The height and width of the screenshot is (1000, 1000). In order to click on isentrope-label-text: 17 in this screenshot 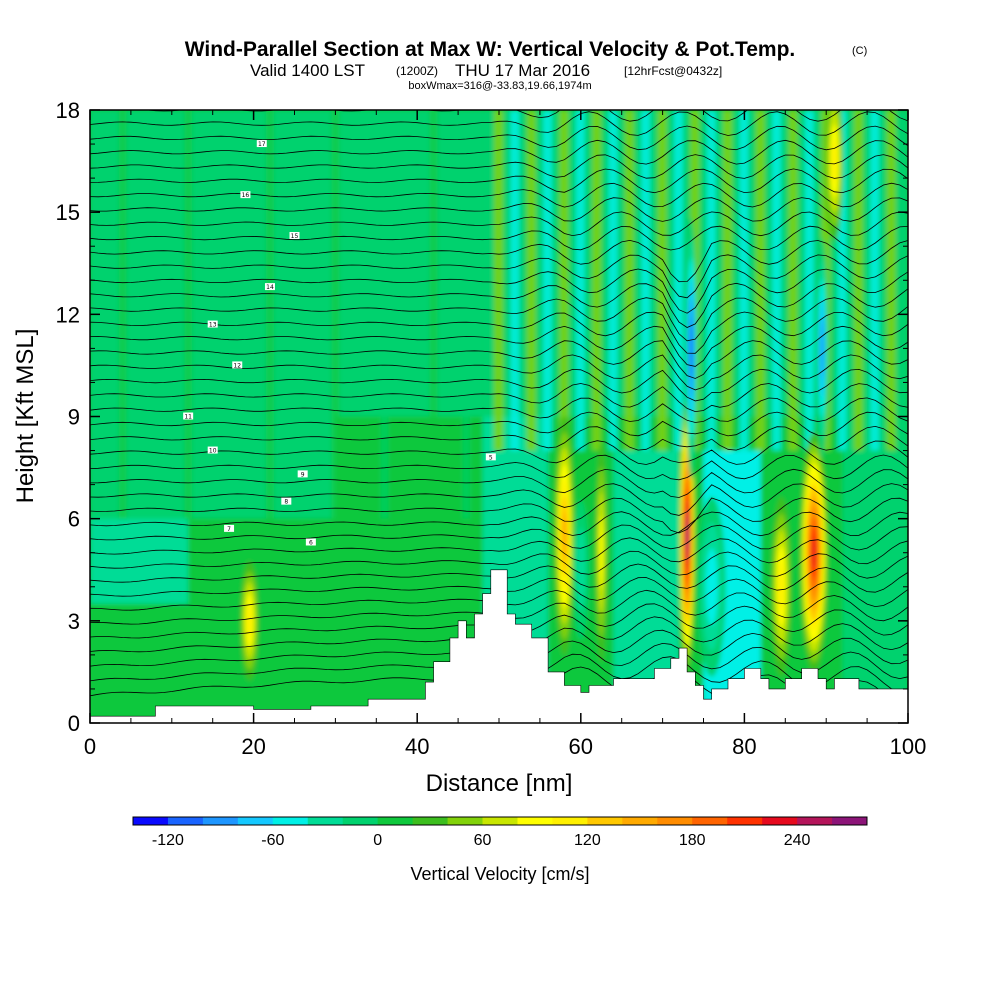, I will do `click(262, 144)`.